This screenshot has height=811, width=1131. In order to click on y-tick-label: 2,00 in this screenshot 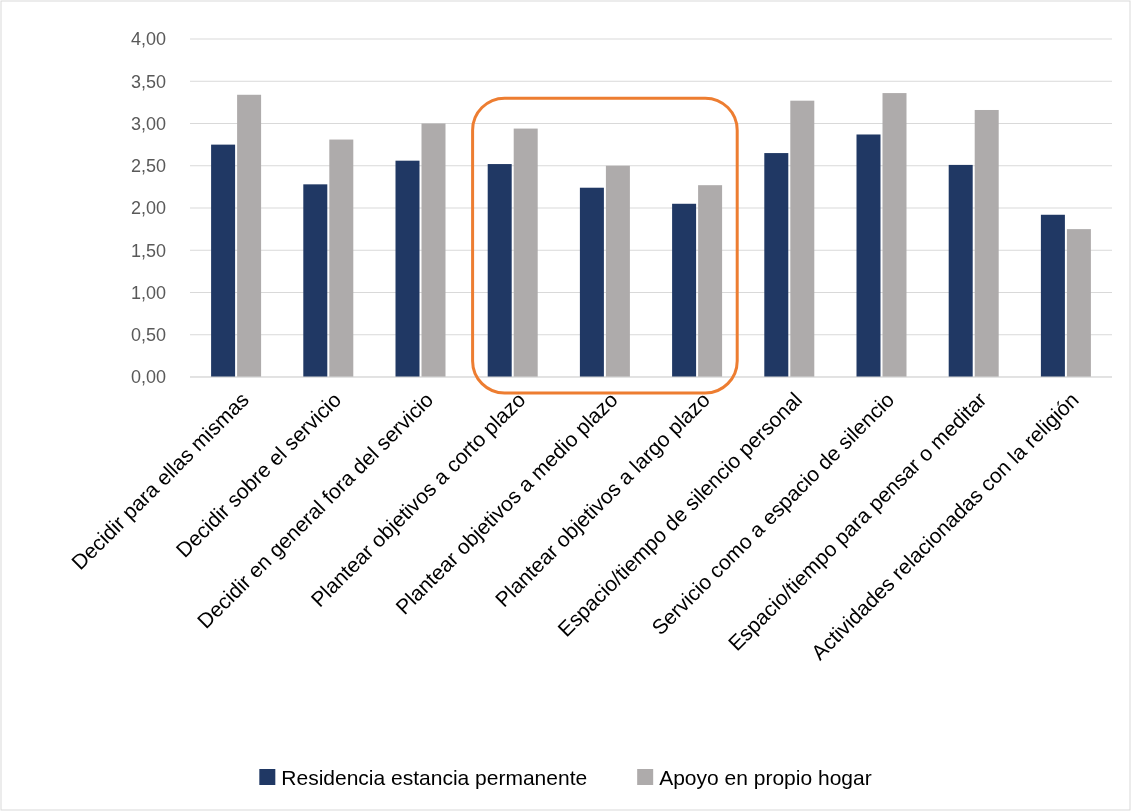, I will do `click(148, 208)`.